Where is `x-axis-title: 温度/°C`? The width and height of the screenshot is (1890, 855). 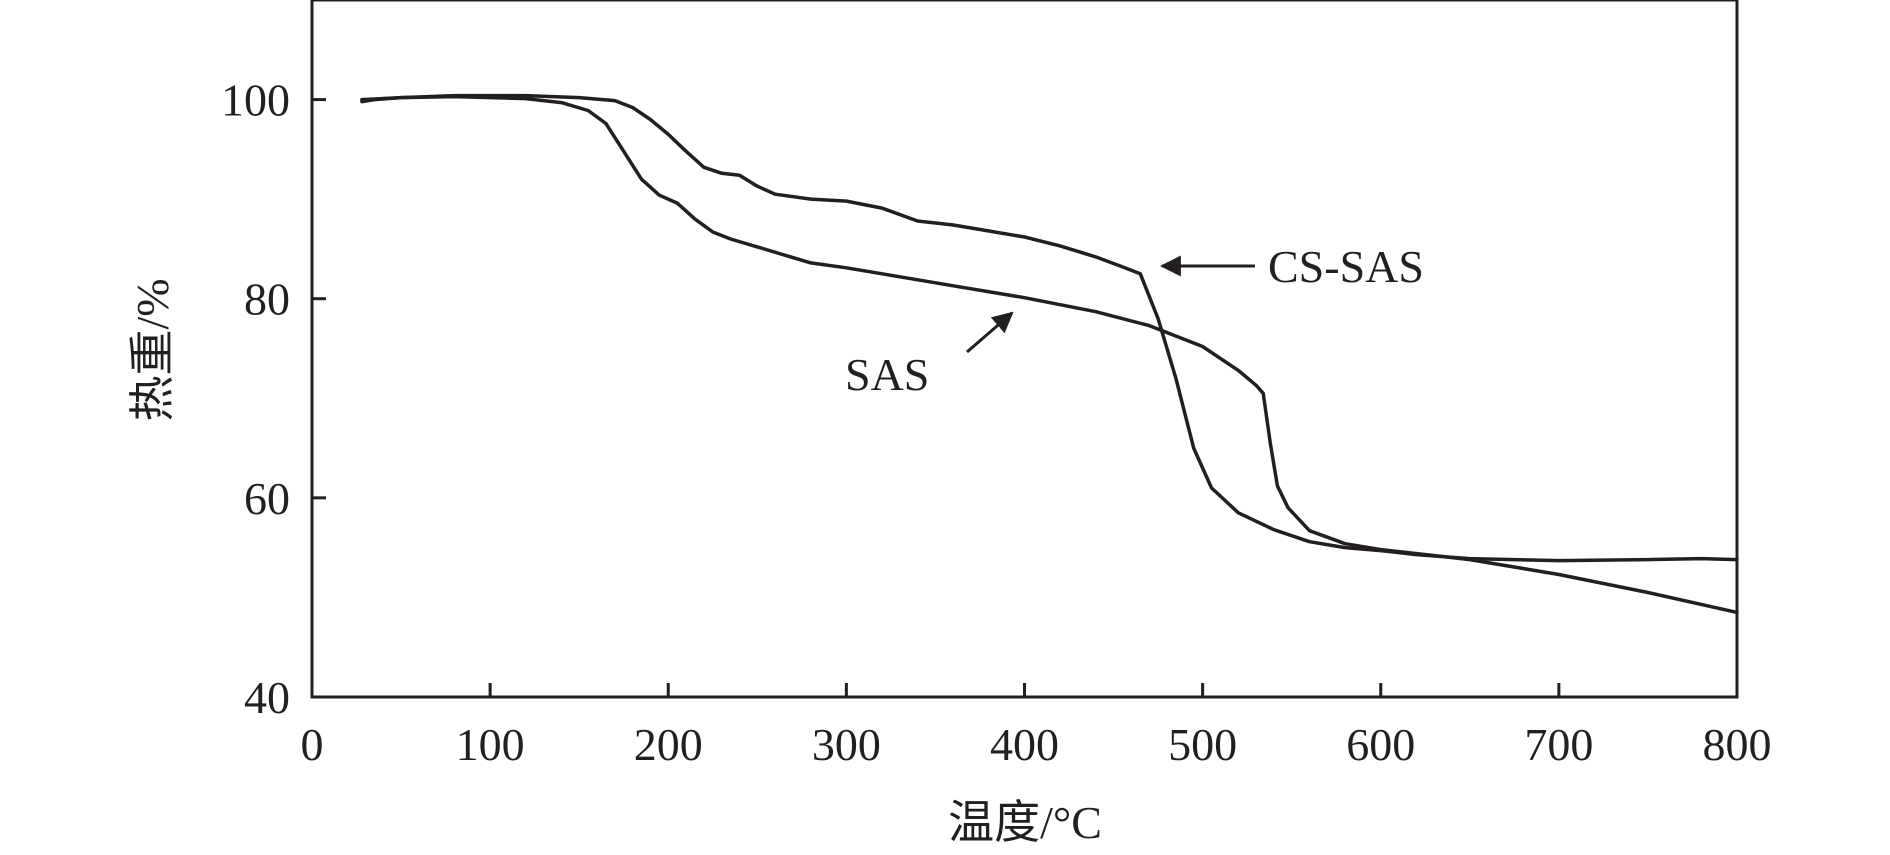 x-axis-title: 温度/°C is located at coordinates (1025, 822).